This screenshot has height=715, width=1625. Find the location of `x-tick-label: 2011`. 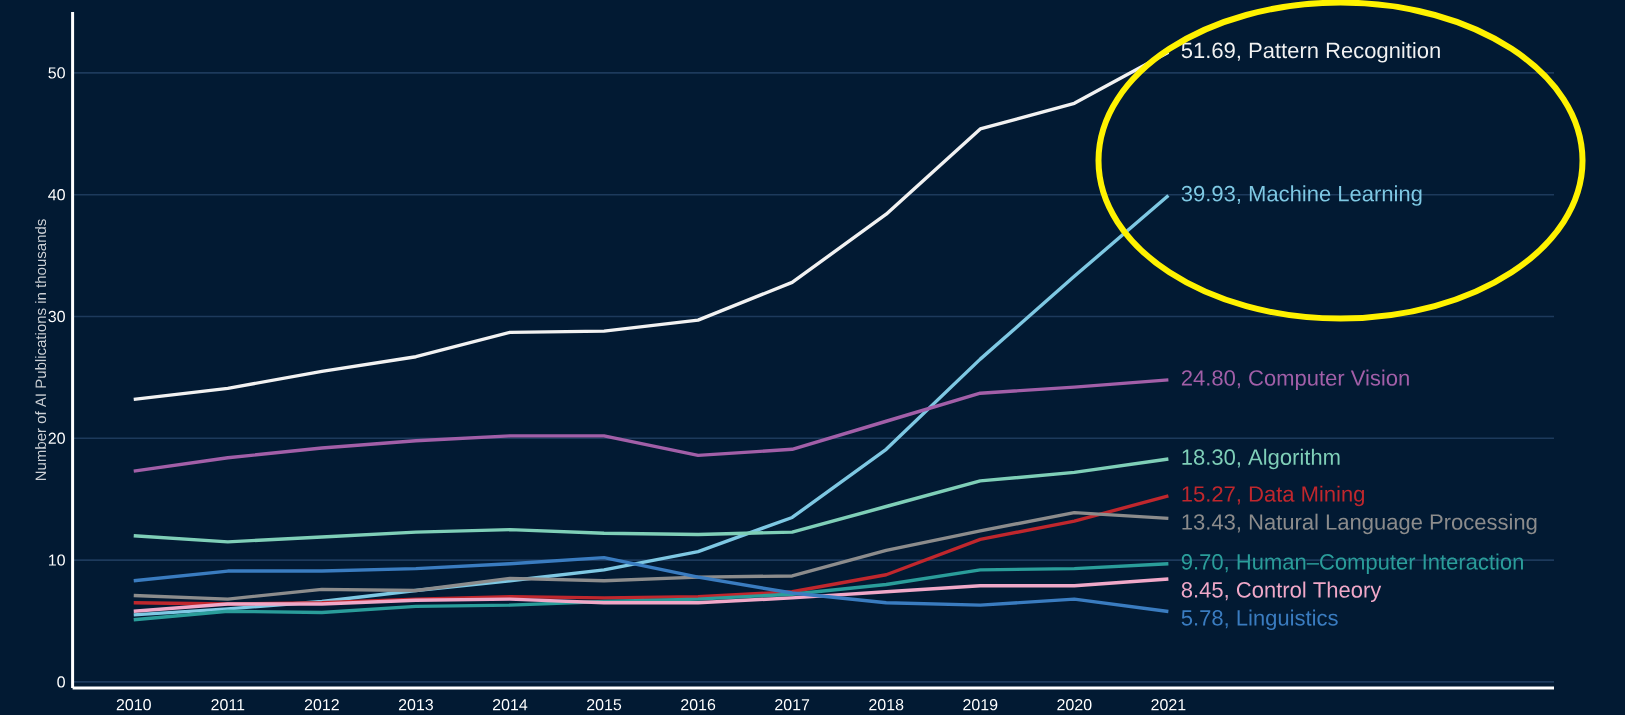

x-tick-label: 2011 is located at coordinates (228, 705).